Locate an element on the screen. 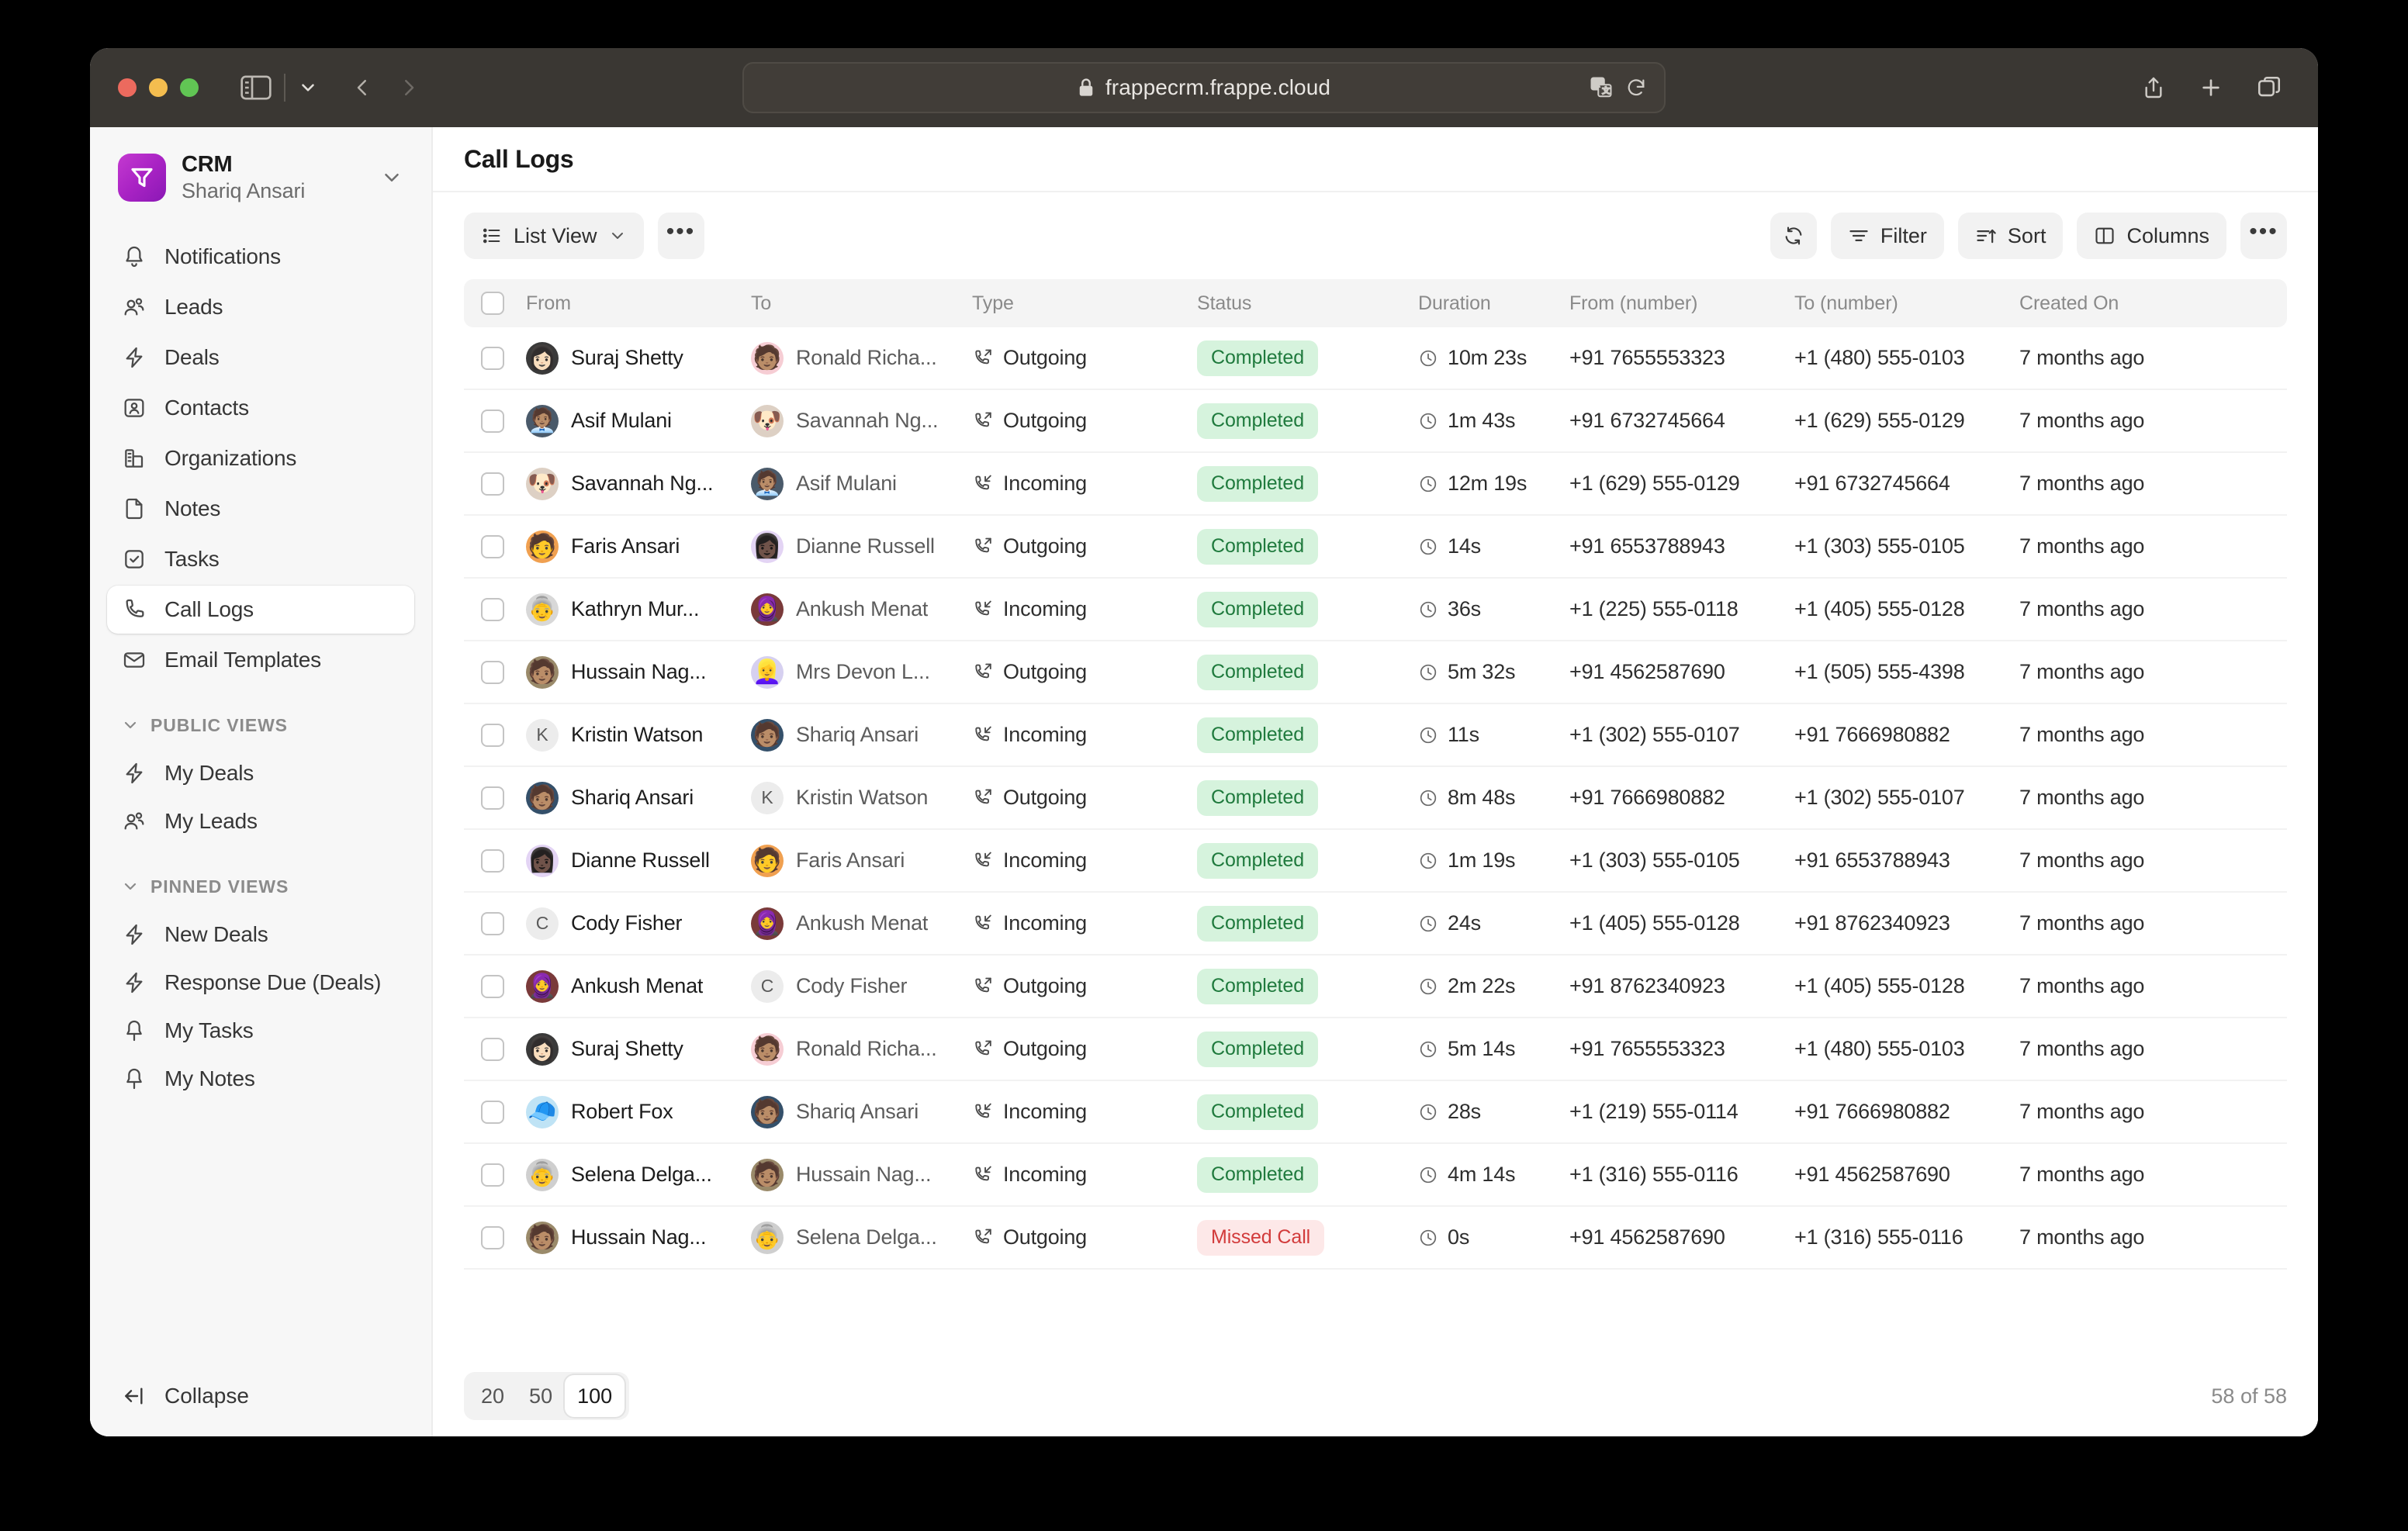 The image size is (2408, 1531). sidebar-item-organizations: Organizations is located at coordinates (260, 458).